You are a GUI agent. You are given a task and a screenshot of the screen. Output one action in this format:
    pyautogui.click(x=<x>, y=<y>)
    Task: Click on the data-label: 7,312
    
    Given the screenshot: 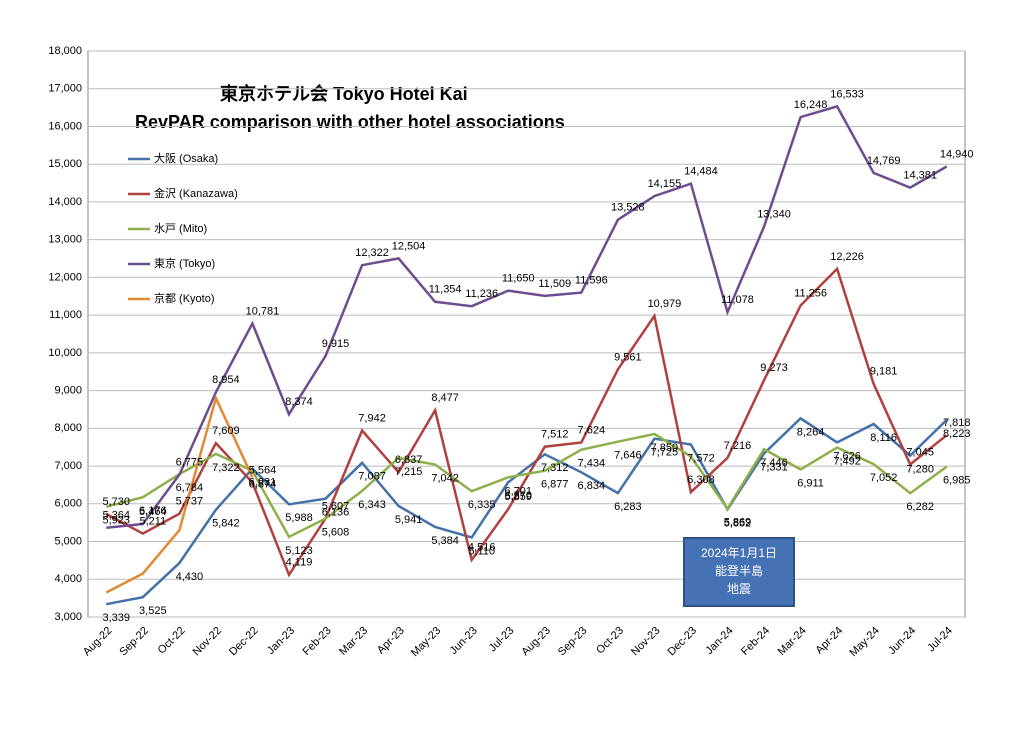 What is the action you would take?
    pyautogui.click(x=555, y=468)
    